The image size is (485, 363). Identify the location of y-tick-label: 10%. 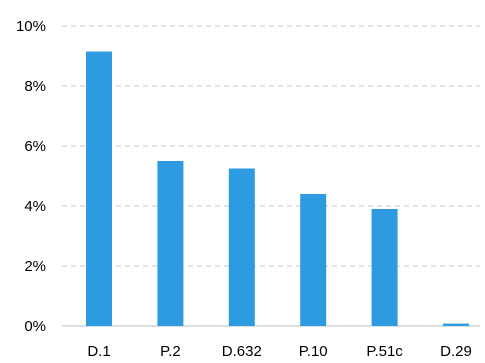
(31, 26).